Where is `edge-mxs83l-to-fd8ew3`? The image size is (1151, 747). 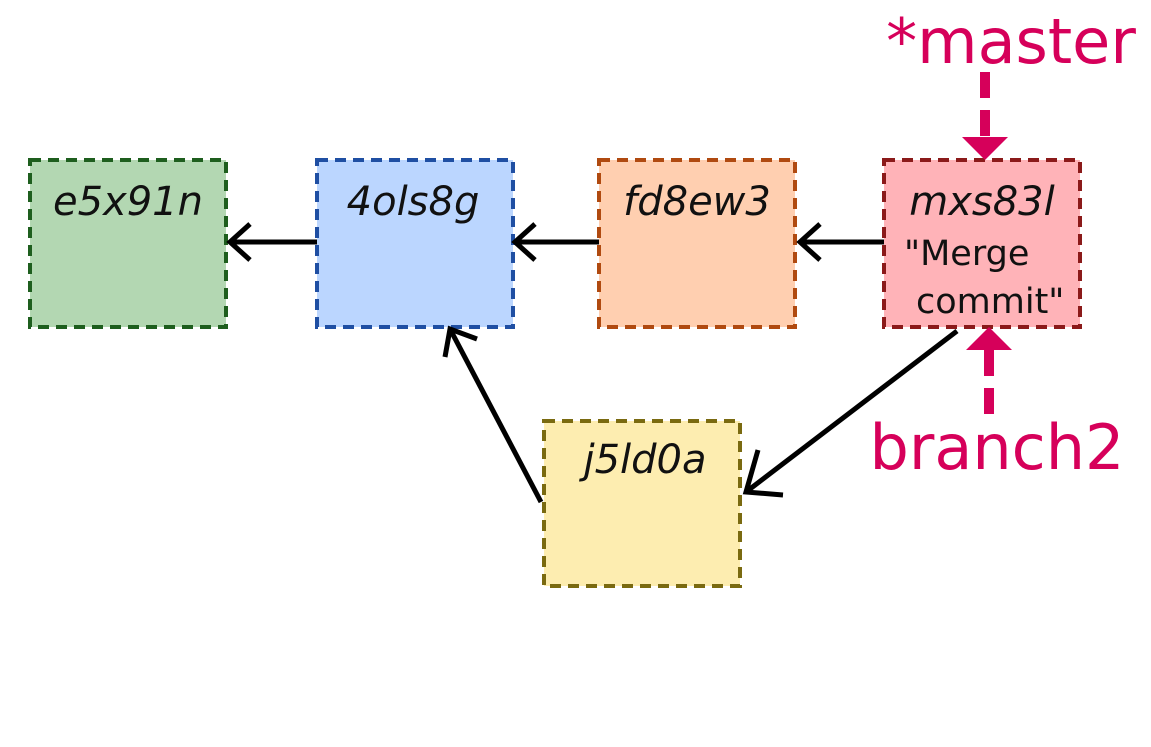
edge-mxs83l-to-fd8ew3 is located at coordinates (840, 242).